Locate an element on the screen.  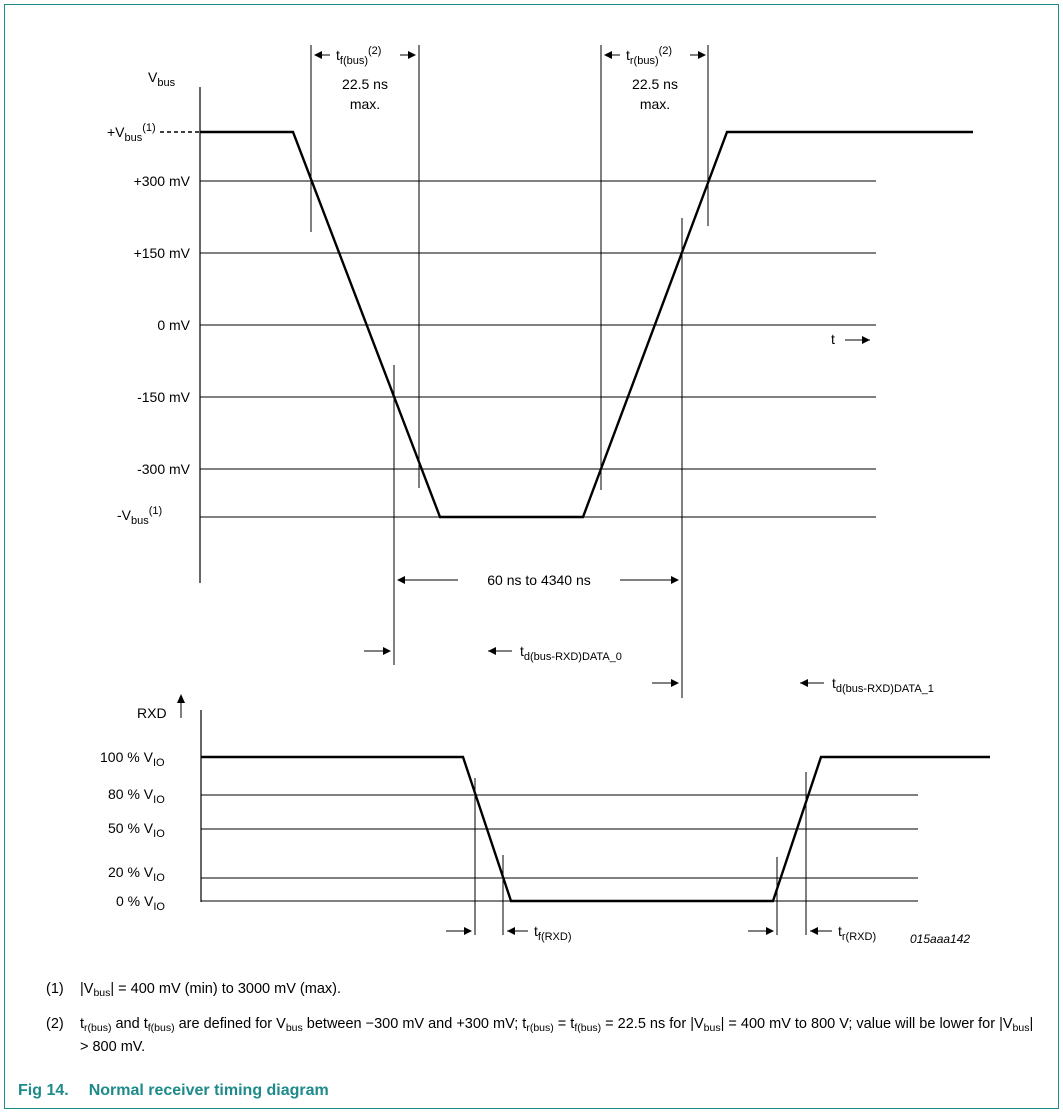
rxd-waveform is located at coordinates (595, 829).